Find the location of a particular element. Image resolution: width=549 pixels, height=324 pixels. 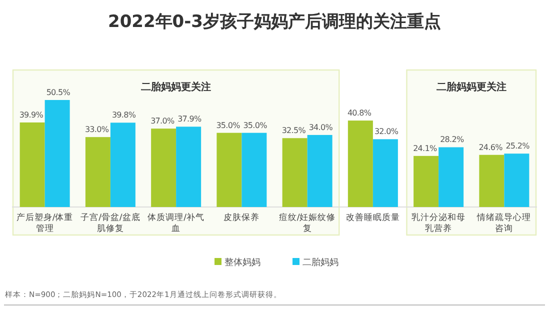

x-tick-label: 体质调理/补气血 is located at coordinates (176, 223).